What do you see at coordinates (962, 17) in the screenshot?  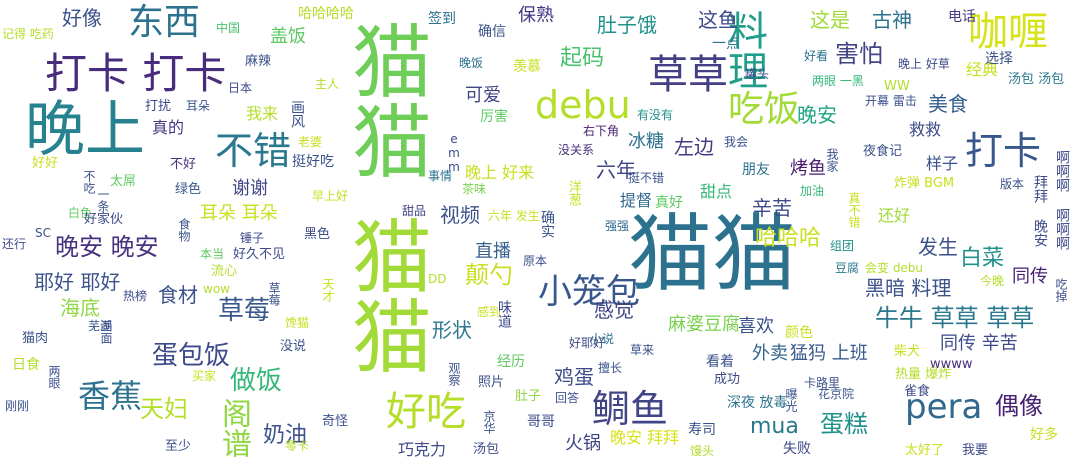 I see `word: 电话` at bounding box center [962, 17].